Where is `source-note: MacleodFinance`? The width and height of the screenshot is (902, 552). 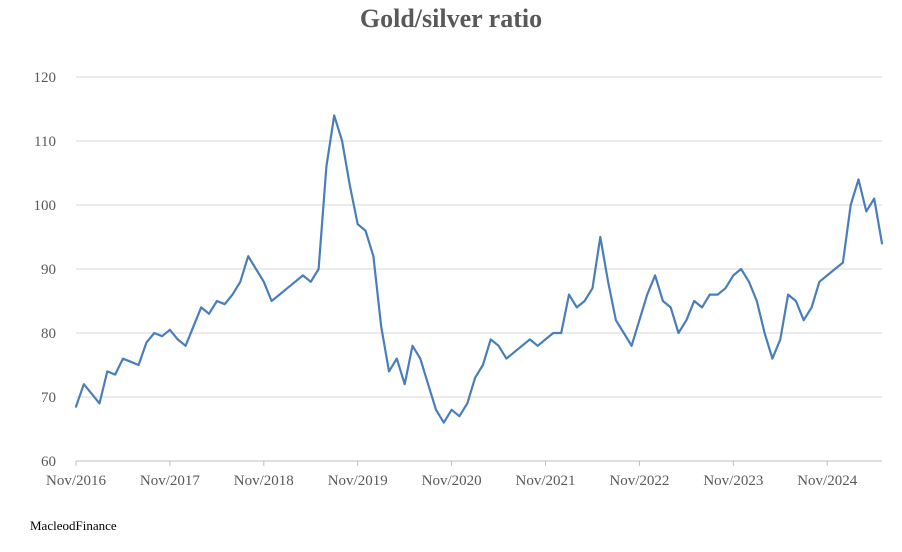 source-note: MacleodFinance is located at coordinates (73, 525).